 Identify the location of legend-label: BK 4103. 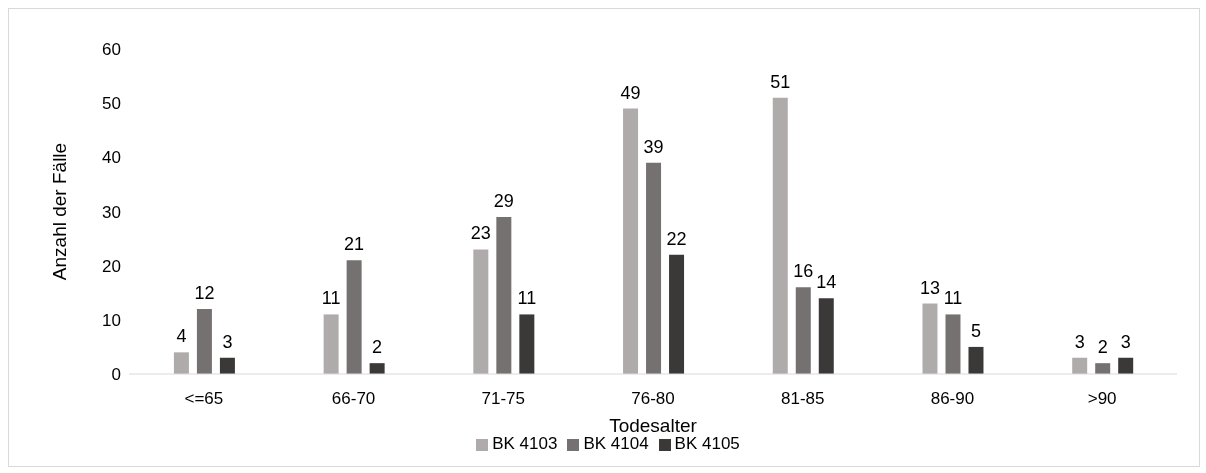
(525, 443).